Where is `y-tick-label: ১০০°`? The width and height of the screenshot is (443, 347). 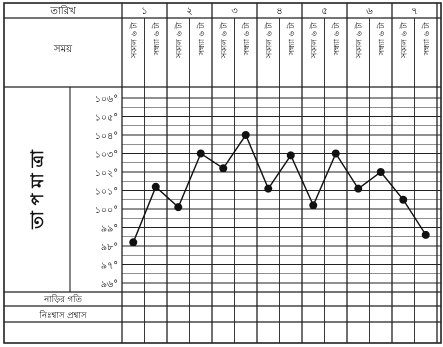
y-tick-label: ১০০° is located at coordinates (106, 210).